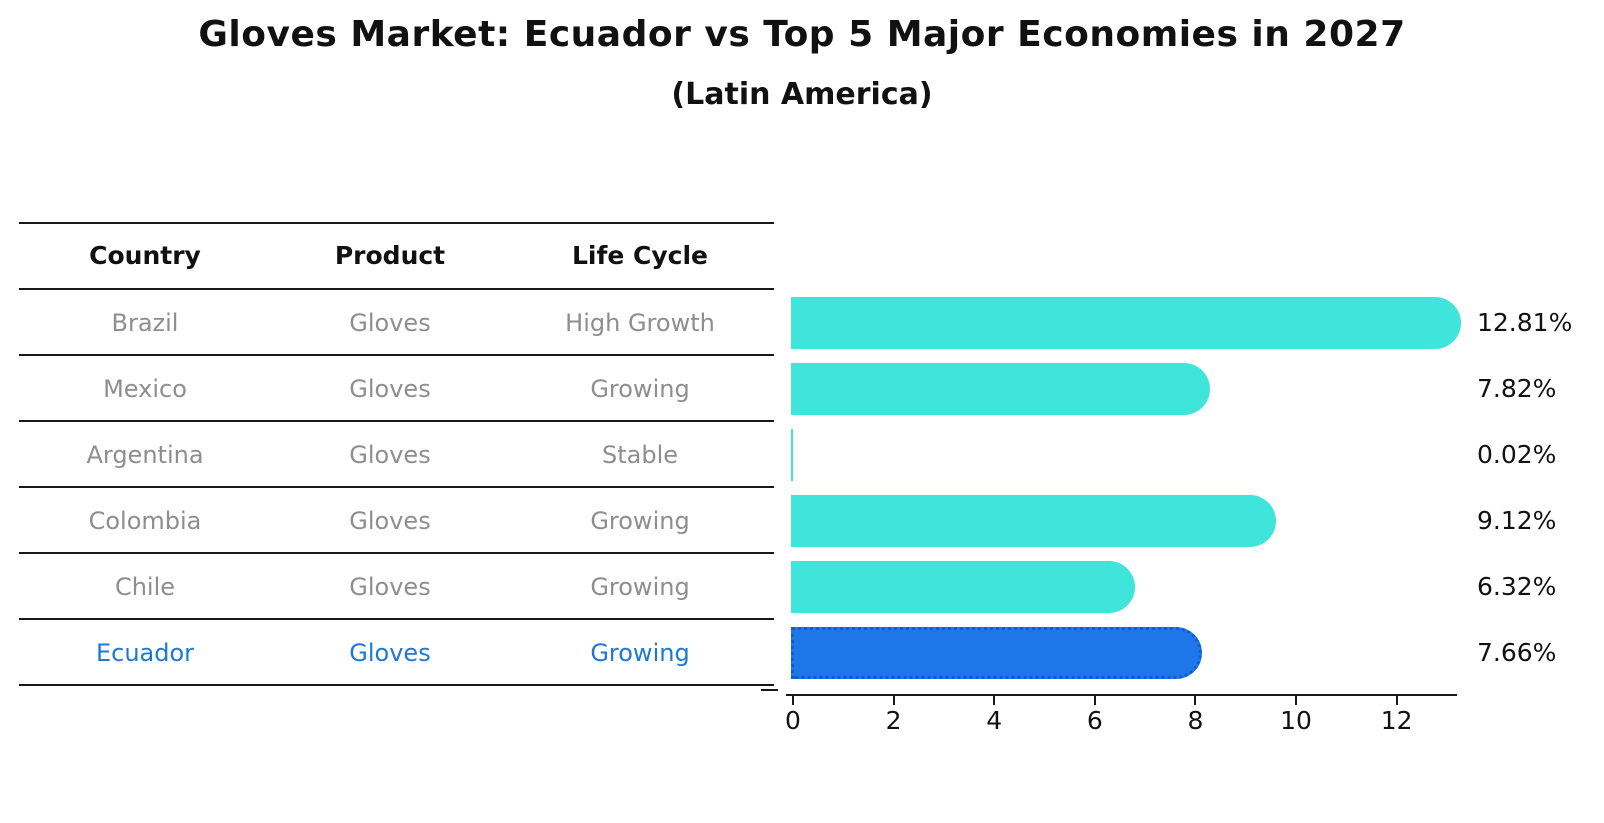 The width and height of the screenshot is (1604, 823). What do you see at coordinates (145, 389) in the screenshot?
I see `cell-country: Mexico` at bounding box center [145, 389].